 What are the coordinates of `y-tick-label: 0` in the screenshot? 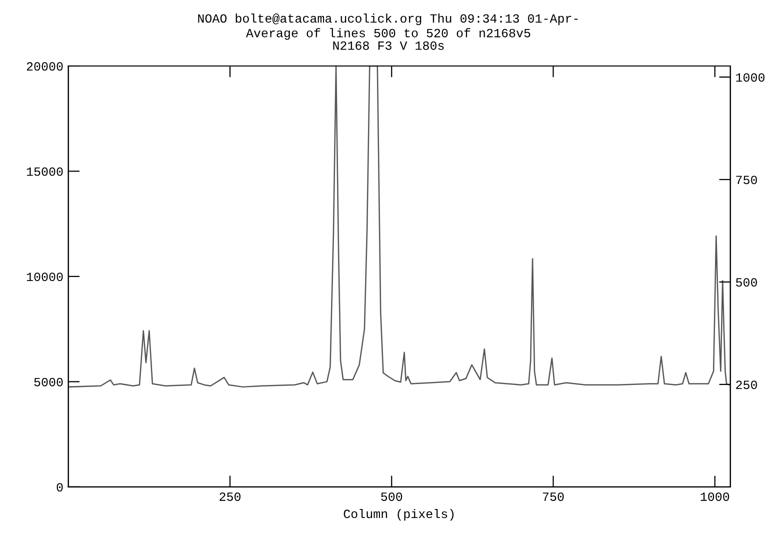 It's located at (59, 487).